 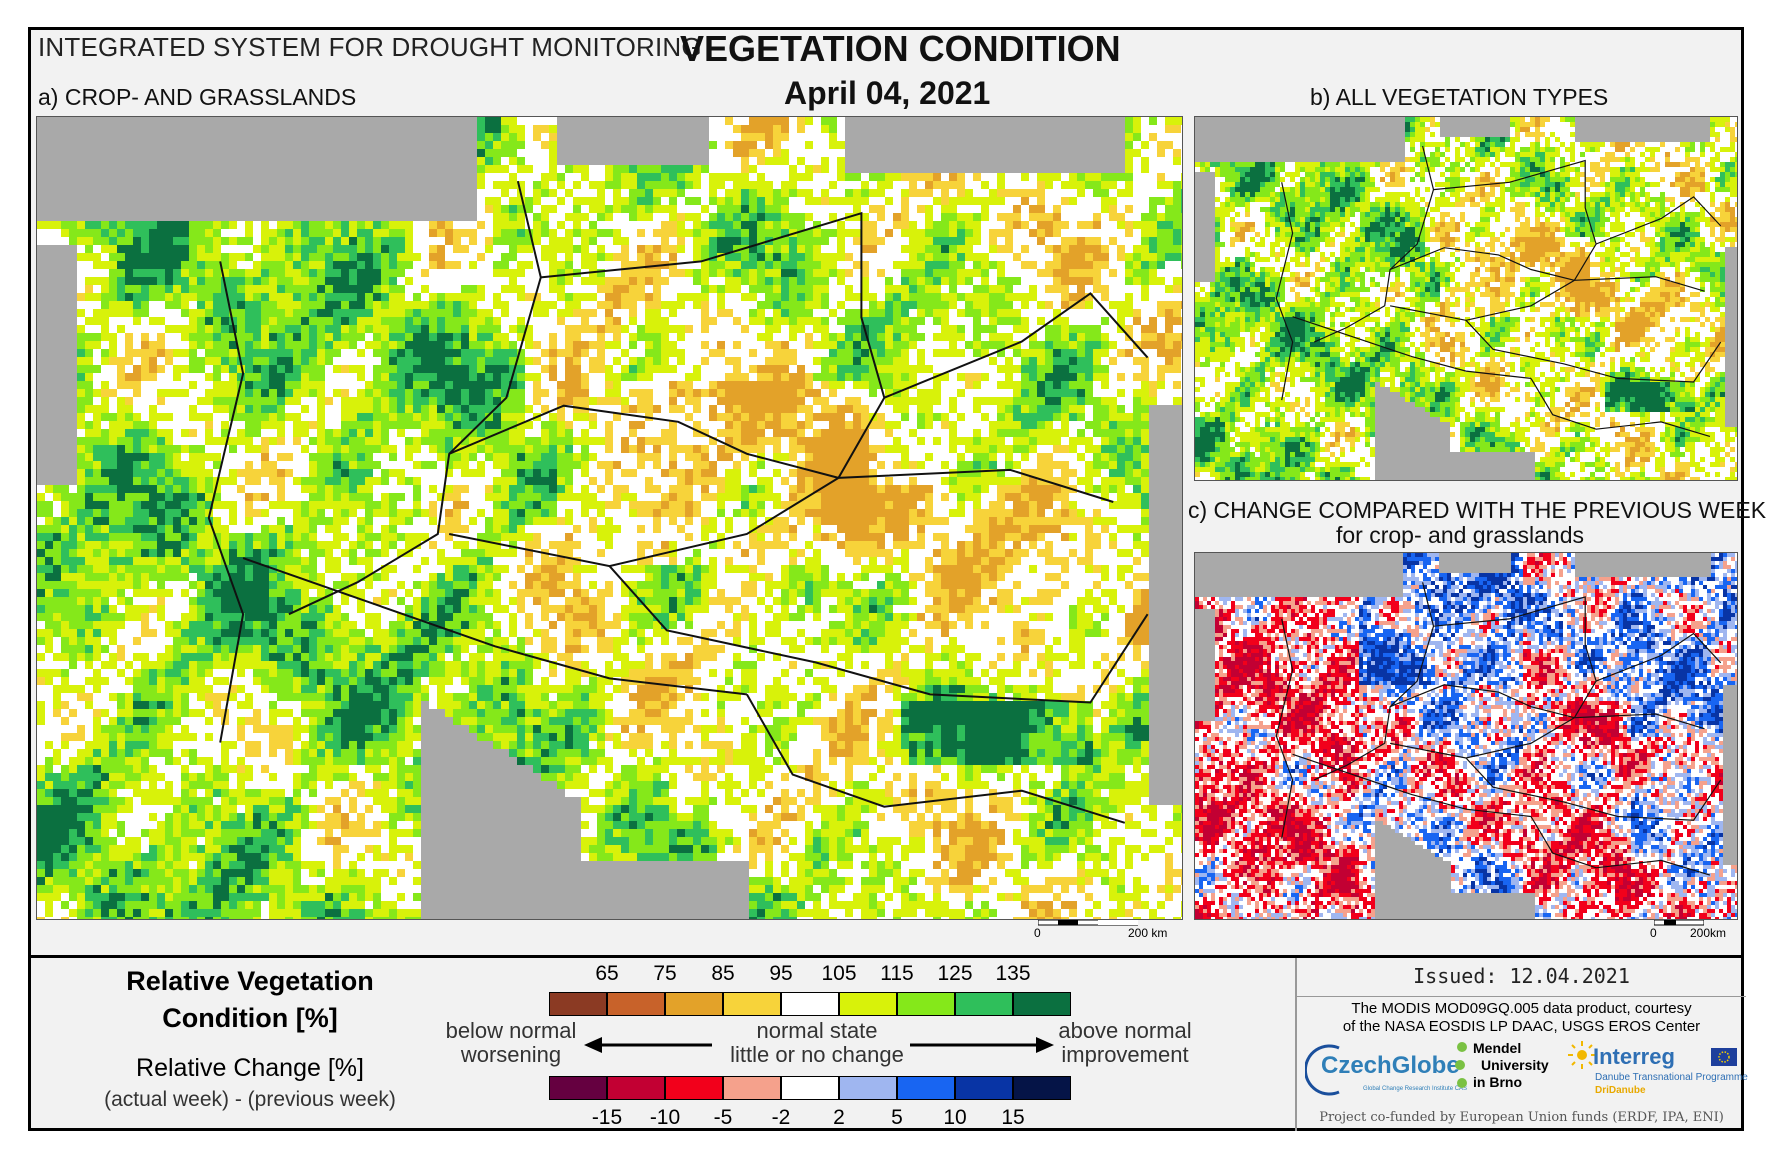 I want to click on weekly-change-raster, so click(x=1466, y=736).